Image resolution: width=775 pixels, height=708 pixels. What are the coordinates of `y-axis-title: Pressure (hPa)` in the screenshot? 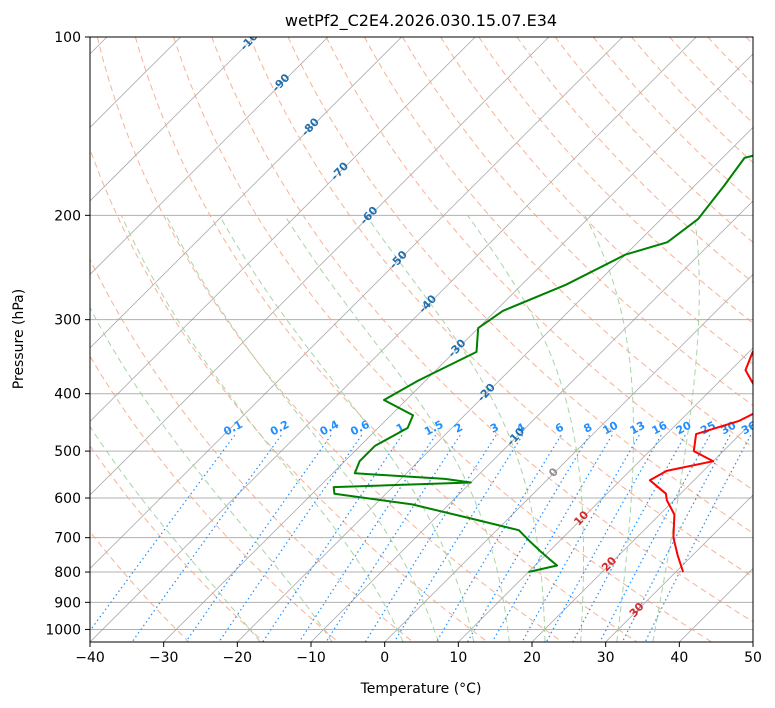 It's located at (19, 339).